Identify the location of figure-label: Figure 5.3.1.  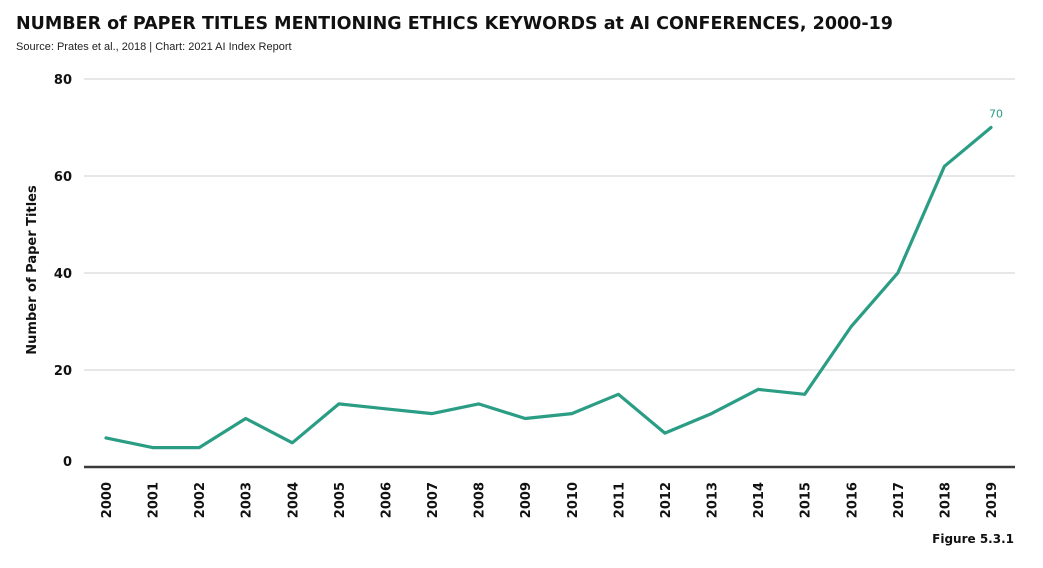
(973, 539).